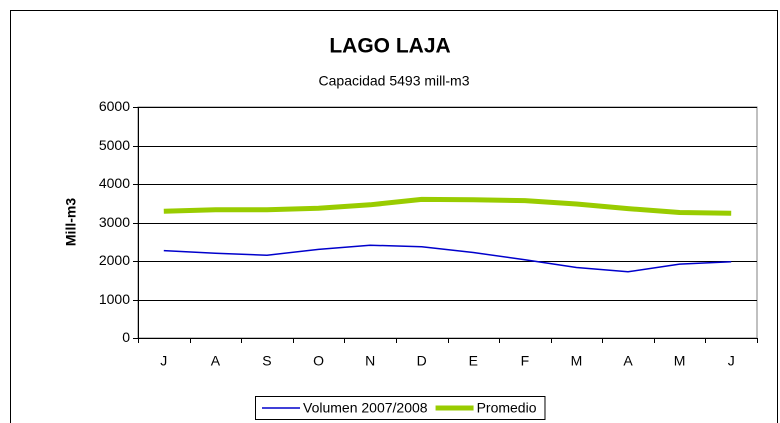 The height and width of the screenshot is (423, 780). What do you see at coordinates (525, 361) in the screenshot?
I see `x-tick-label: F` at bounding box center [525, 361].